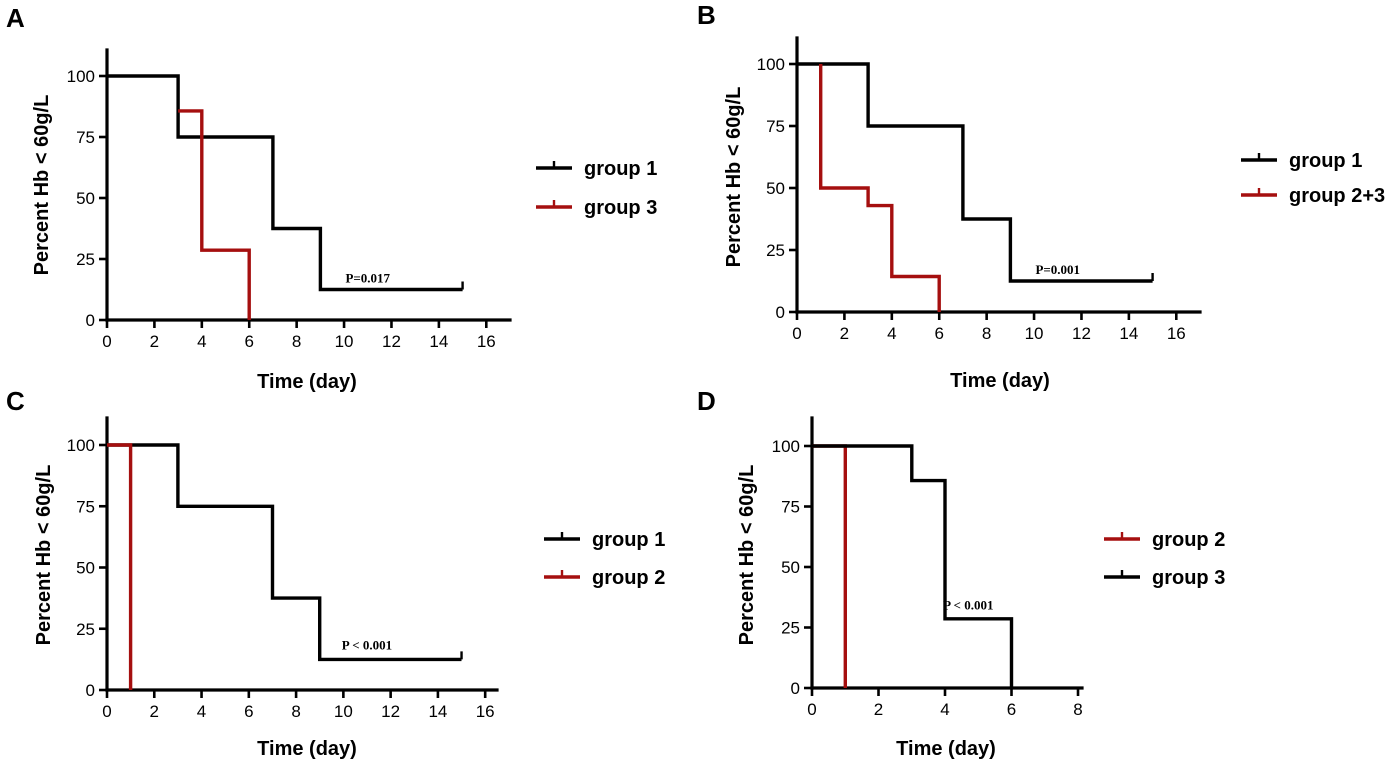 This screenshot has height=765, width=1395. I want to click on legend-item: group 2+3, so click(1313, 196).